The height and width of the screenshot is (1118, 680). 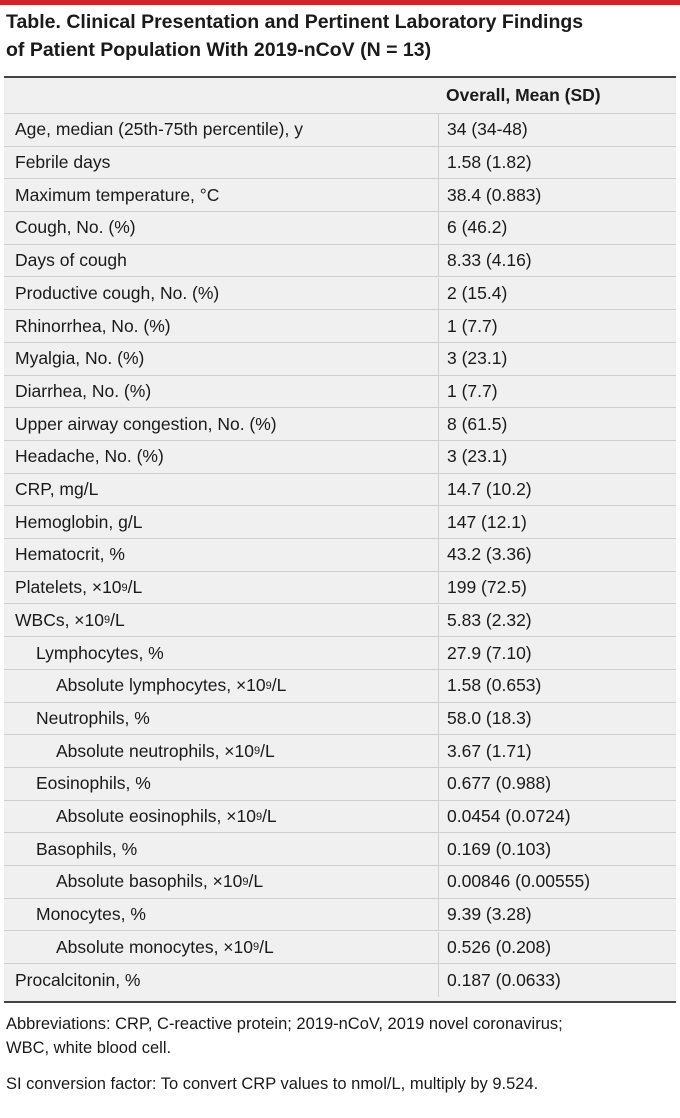 What do you see at coordinates (485, 653) in the screenshot?
I see `row-value: 27.9 (7.10)` at bounding box center [485, 653].